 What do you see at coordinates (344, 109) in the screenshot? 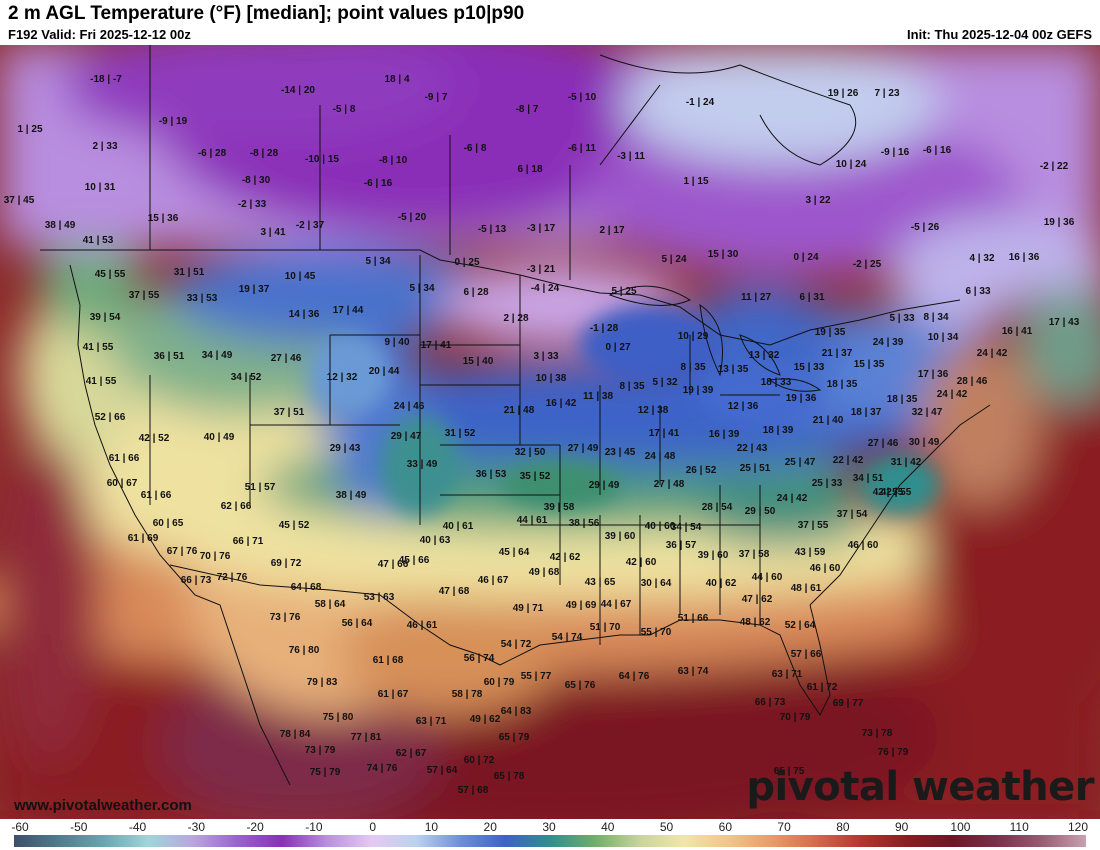
I see `point-value-label: -5 | 8` at bounding box center [344, 109].